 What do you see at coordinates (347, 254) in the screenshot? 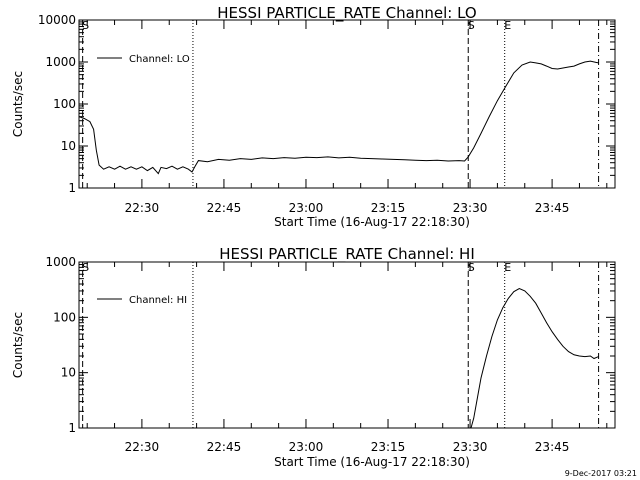
I see `chart-title: HESSI PARTICLE_RATE Channel: HI` at bounding box center [347, 254].